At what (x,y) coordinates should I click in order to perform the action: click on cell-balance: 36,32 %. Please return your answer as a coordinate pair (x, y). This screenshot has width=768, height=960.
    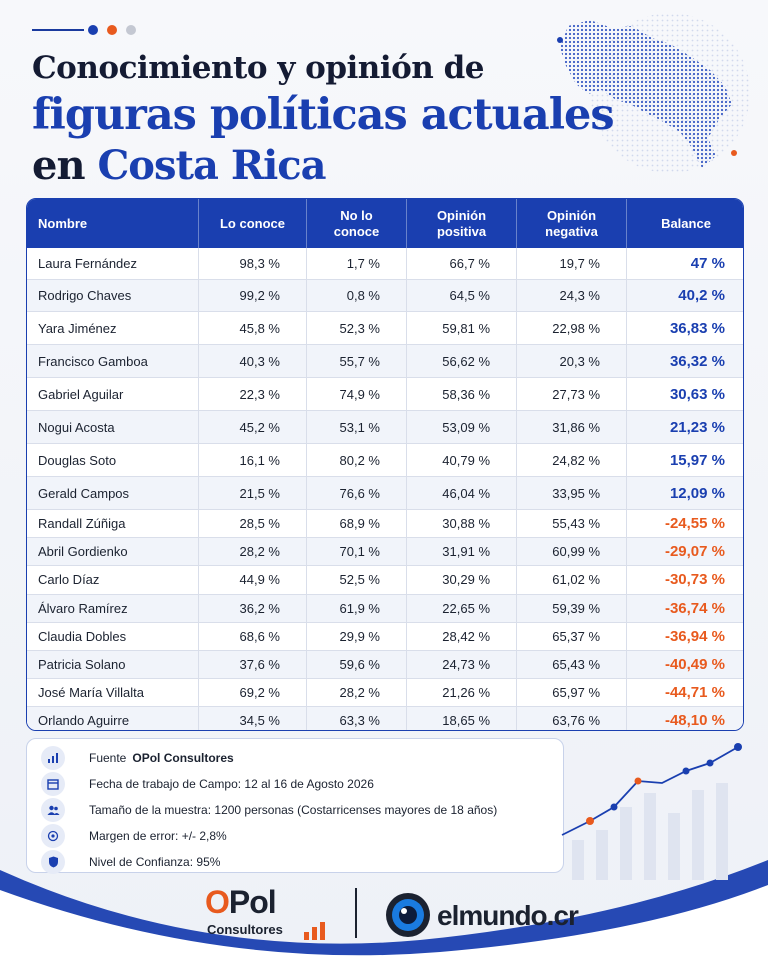
    Looking at the image, I should click on (697, 361).